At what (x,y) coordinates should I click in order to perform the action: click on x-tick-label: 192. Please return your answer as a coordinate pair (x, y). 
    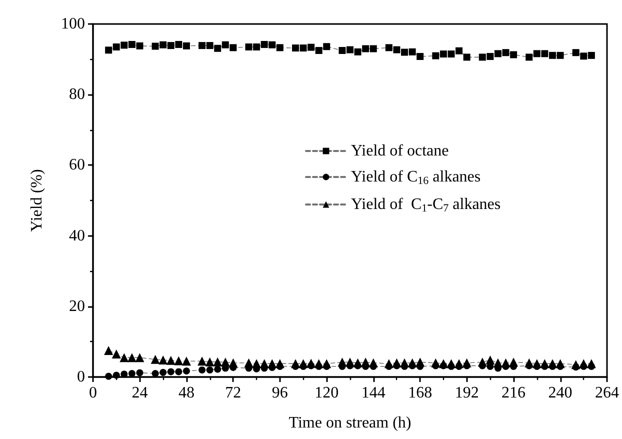
    Looking at the image, I should click on (466, 393).